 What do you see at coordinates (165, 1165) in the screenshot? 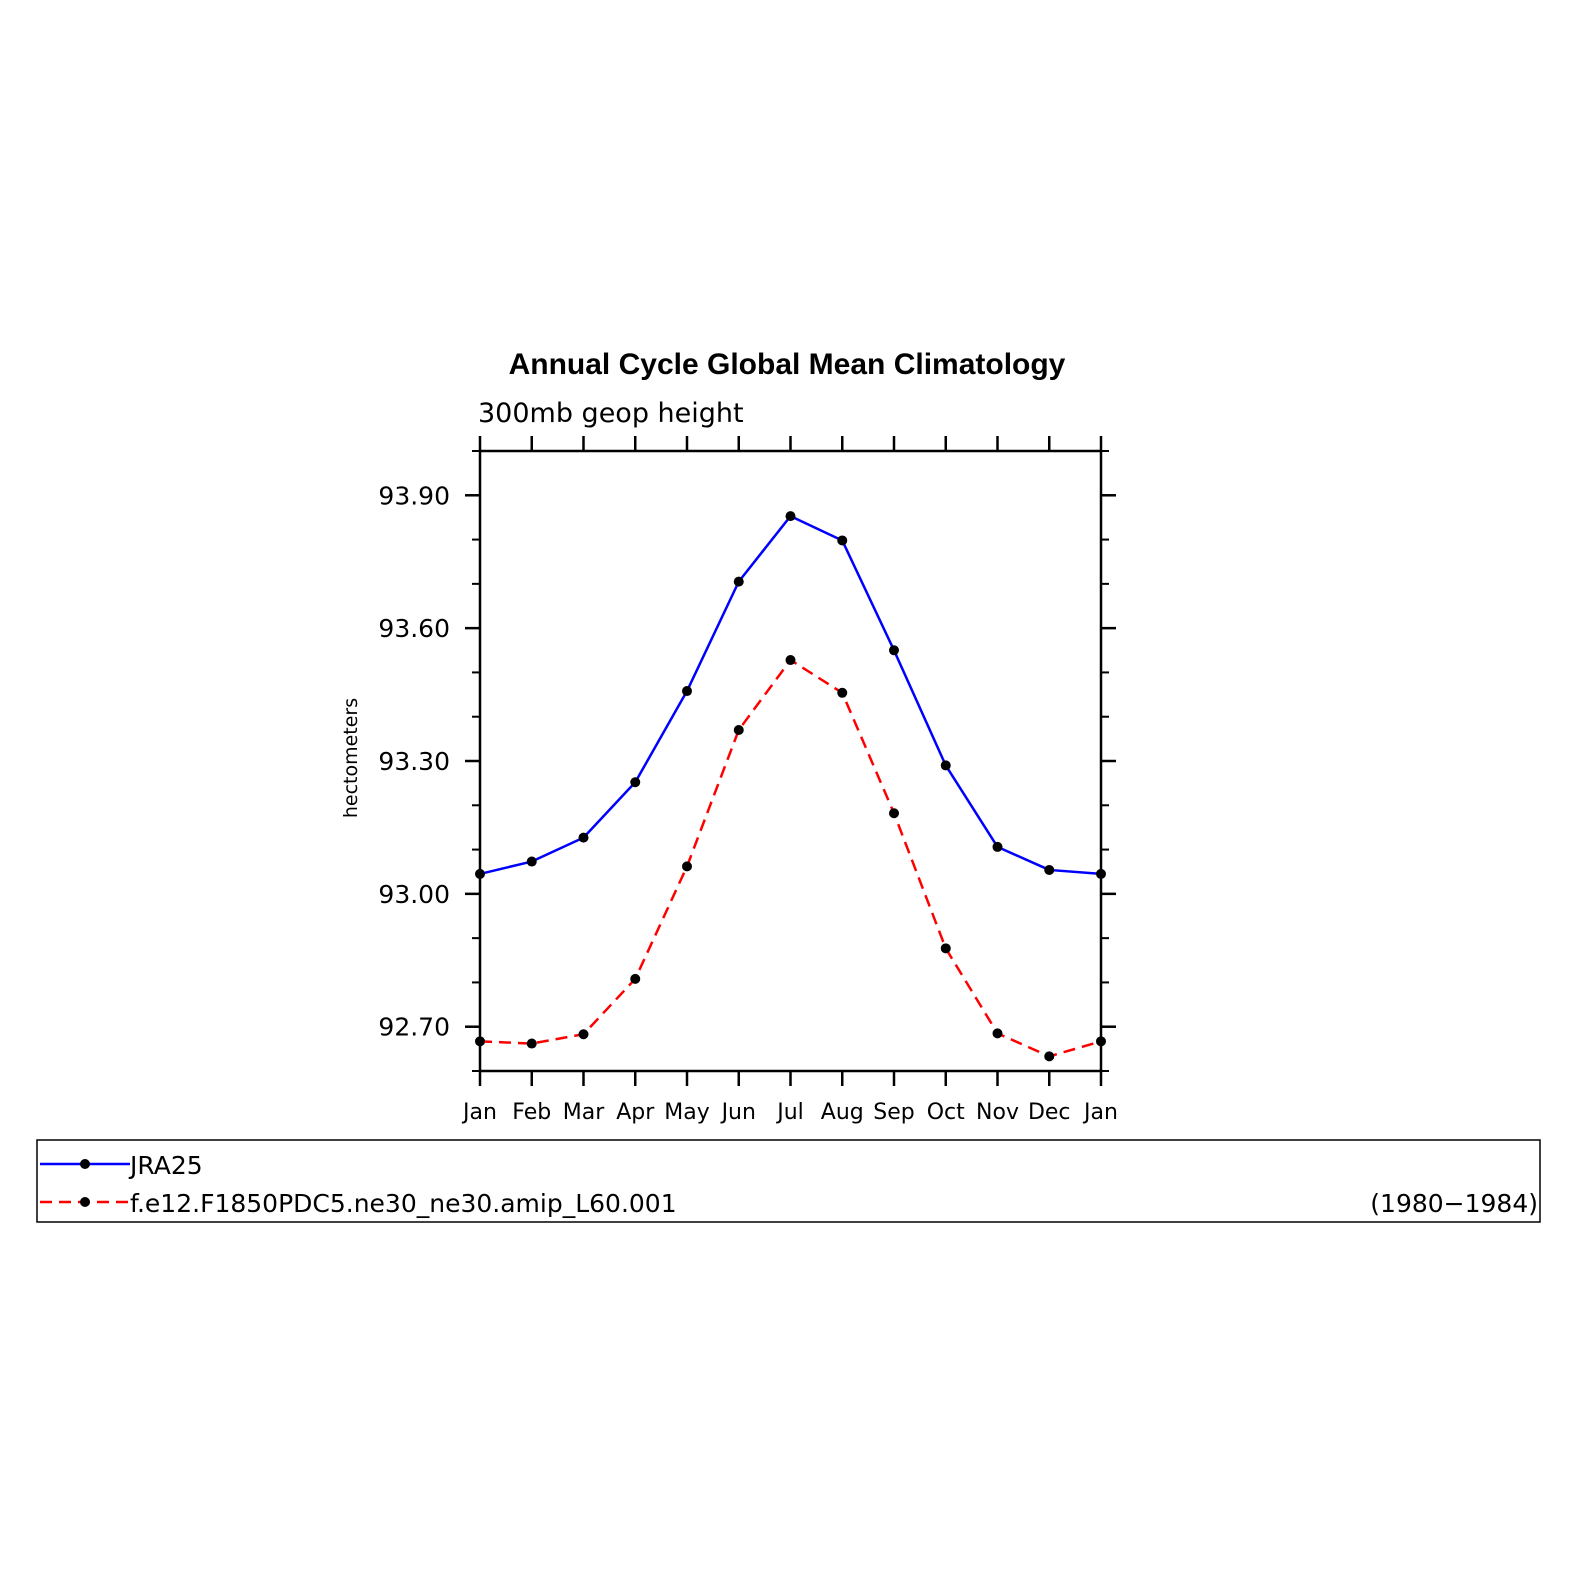
I see `legend-label-jra25: JRA25` at bounding box center [165, 1165].